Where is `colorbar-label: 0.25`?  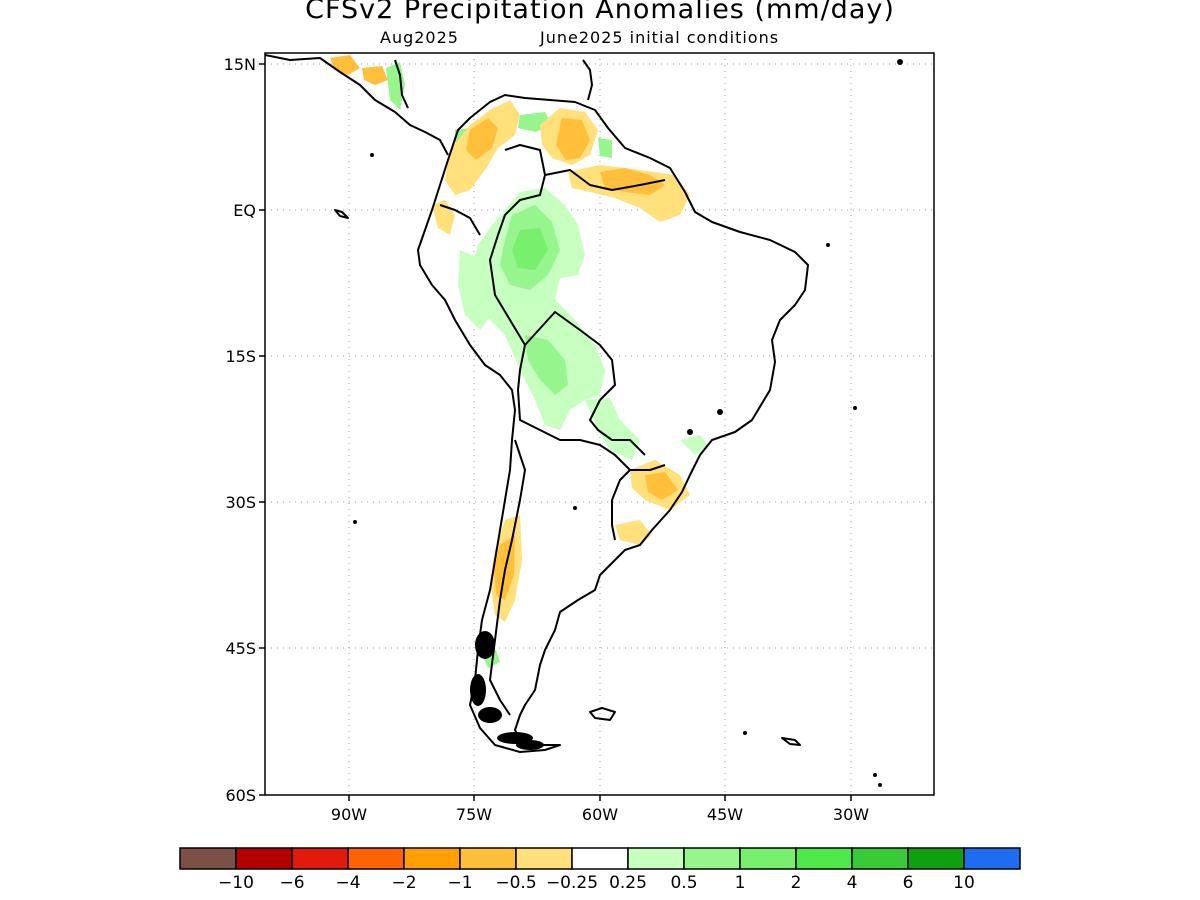
colorbar-label: 0.25 is located at coordinates (628, 883).